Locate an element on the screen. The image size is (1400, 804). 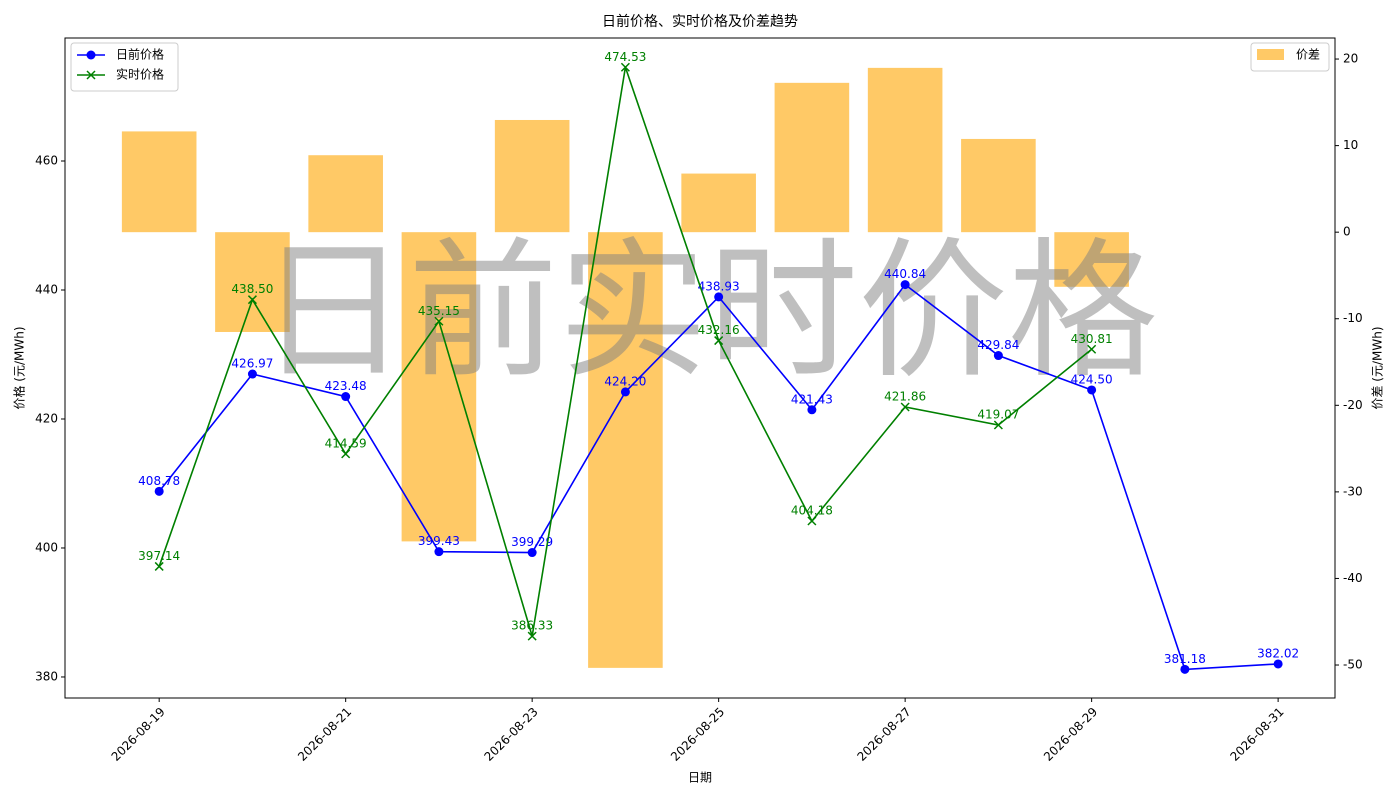
watermark: 日前实时价格 is located at coordinates (708, 312).